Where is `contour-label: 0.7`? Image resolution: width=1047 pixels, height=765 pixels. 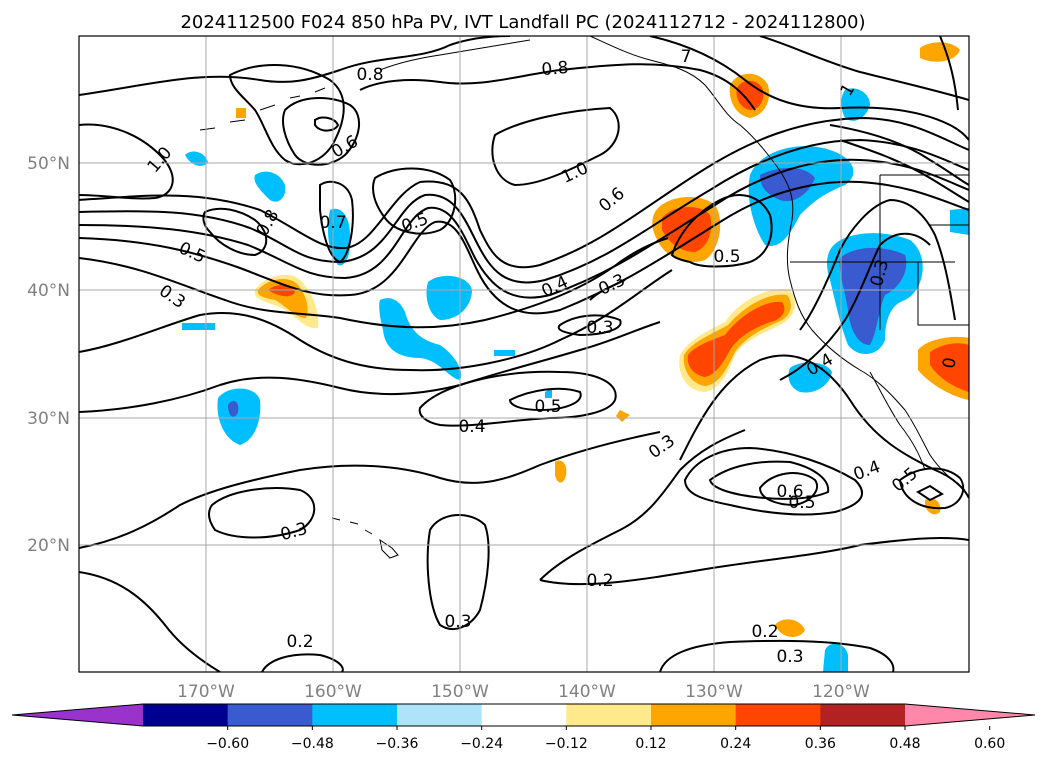
contour-label: 0.7 is located at coordinates (332, 223).